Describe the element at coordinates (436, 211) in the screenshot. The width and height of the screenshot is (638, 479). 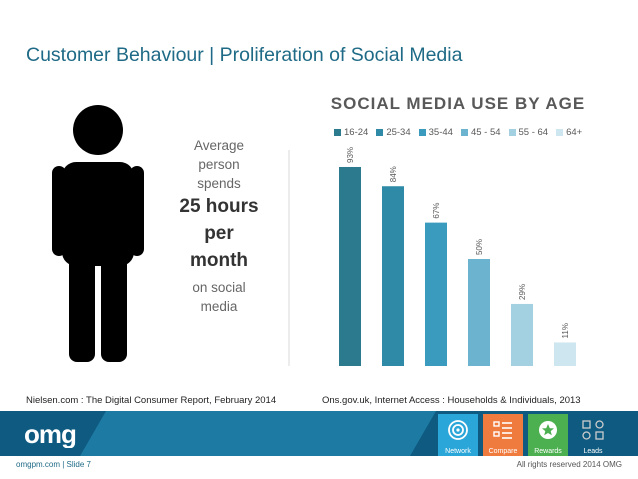
I see `bar-data-label: 67%` at that location.